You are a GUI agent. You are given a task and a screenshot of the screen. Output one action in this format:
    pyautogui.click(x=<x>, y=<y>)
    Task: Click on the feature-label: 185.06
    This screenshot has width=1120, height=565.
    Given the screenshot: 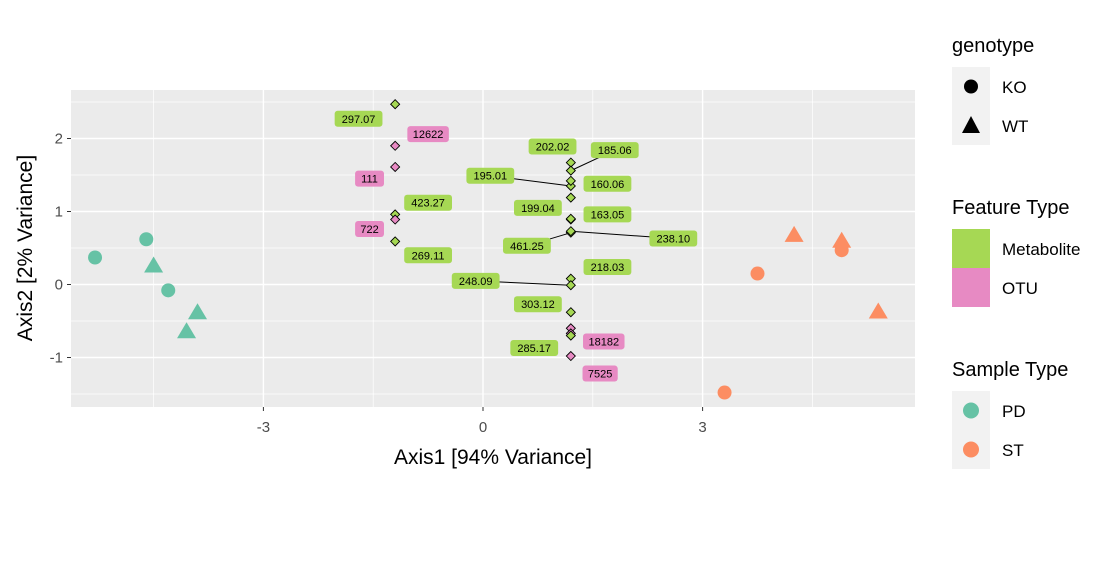 What is the action you would take?
    pyautogui.click(x=615, y=151)
    